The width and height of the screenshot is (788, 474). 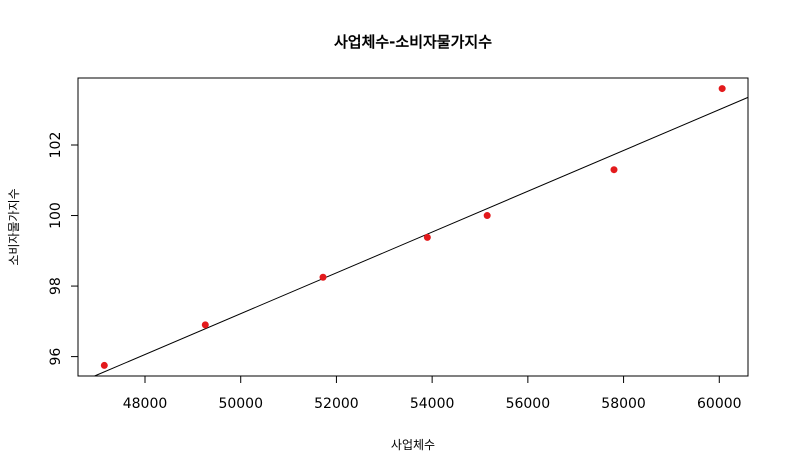 What do you see at coordinates (56, 145) in the screenshot?
I see `y-tick-label: 102` at bounding box center [56, 145].